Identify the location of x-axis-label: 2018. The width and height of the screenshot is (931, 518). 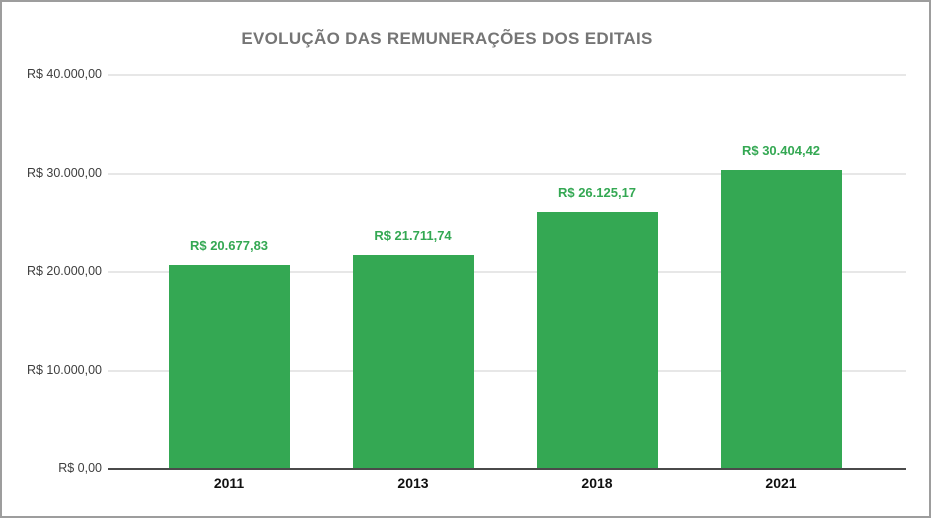
(597, 483).